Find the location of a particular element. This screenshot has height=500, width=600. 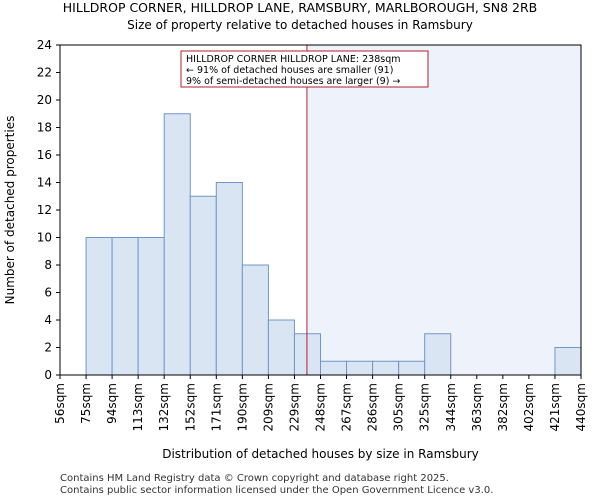

y-tick-label: 2 is located at coordinates (48, 348).